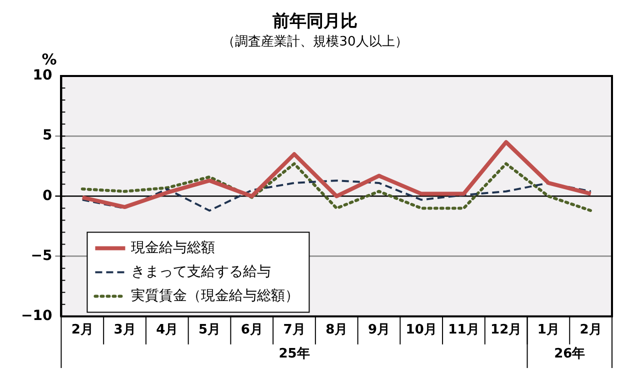 Image resolution: width=630 pixels, height=380 pixels. What do you see at coordinates (125, 330) in the screenshot?
I see `x-tick-label: 3月` at bounding box center [125, 330].